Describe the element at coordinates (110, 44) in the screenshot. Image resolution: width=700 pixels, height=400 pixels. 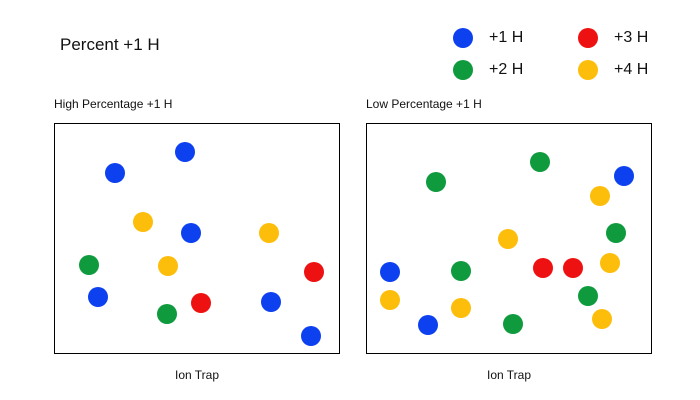
I see `figure-title: Percent +1 H` at that location.